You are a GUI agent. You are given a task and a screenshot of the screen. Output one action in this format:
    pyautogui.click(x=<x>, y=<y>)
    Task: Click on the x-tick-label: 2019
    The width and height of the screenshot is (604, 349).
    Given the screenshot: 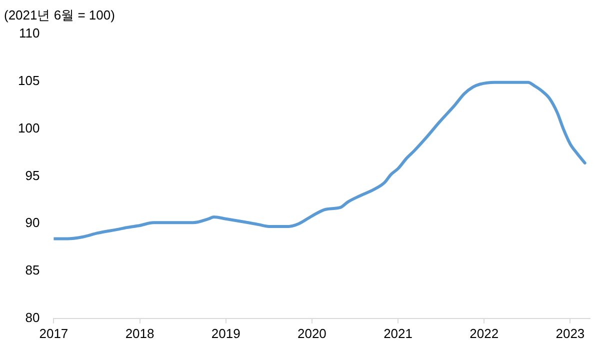 What is the action you would take?
    pyautogui.click(x=225, y=333)
    